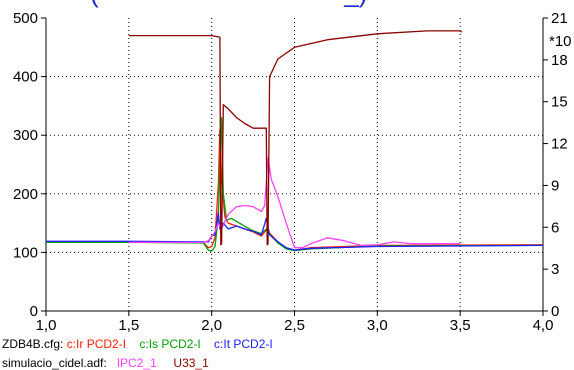  Describe the element at coordinates (228, 4) in the screenshot. I see `chart-title-fragment: ( _)` at that location.